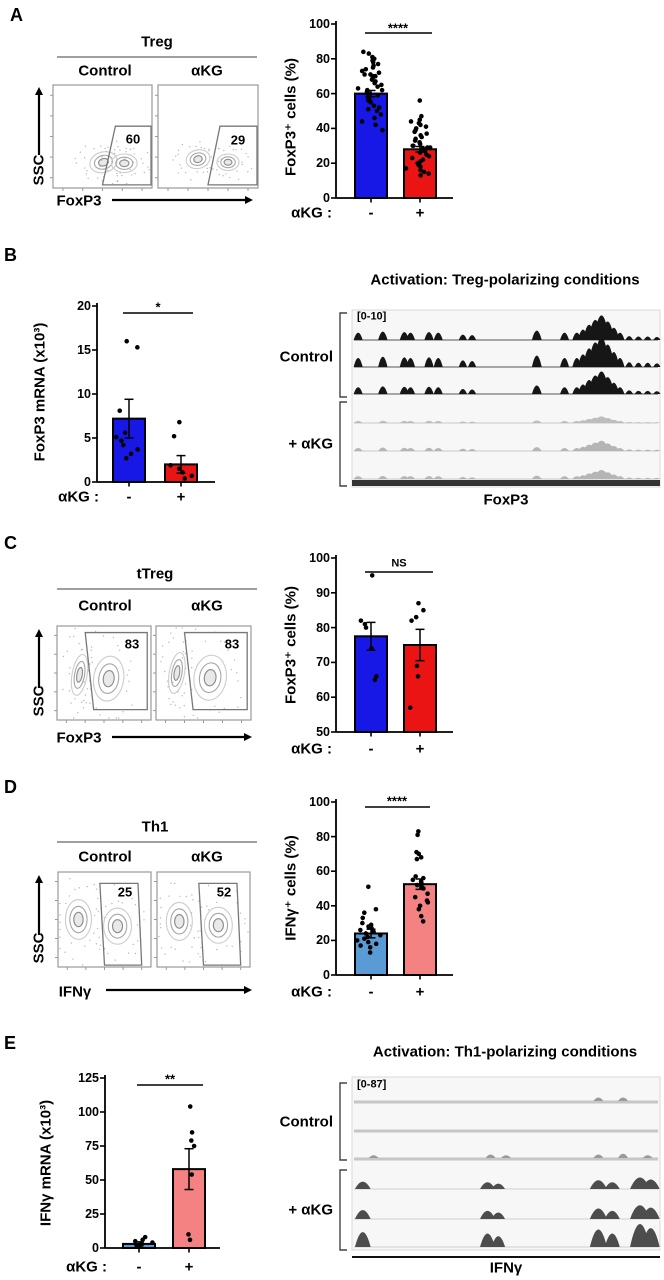  Describe the element at coordinates (248, 737) in the screenshot. I see `x-arrowhead-icon` at that location.